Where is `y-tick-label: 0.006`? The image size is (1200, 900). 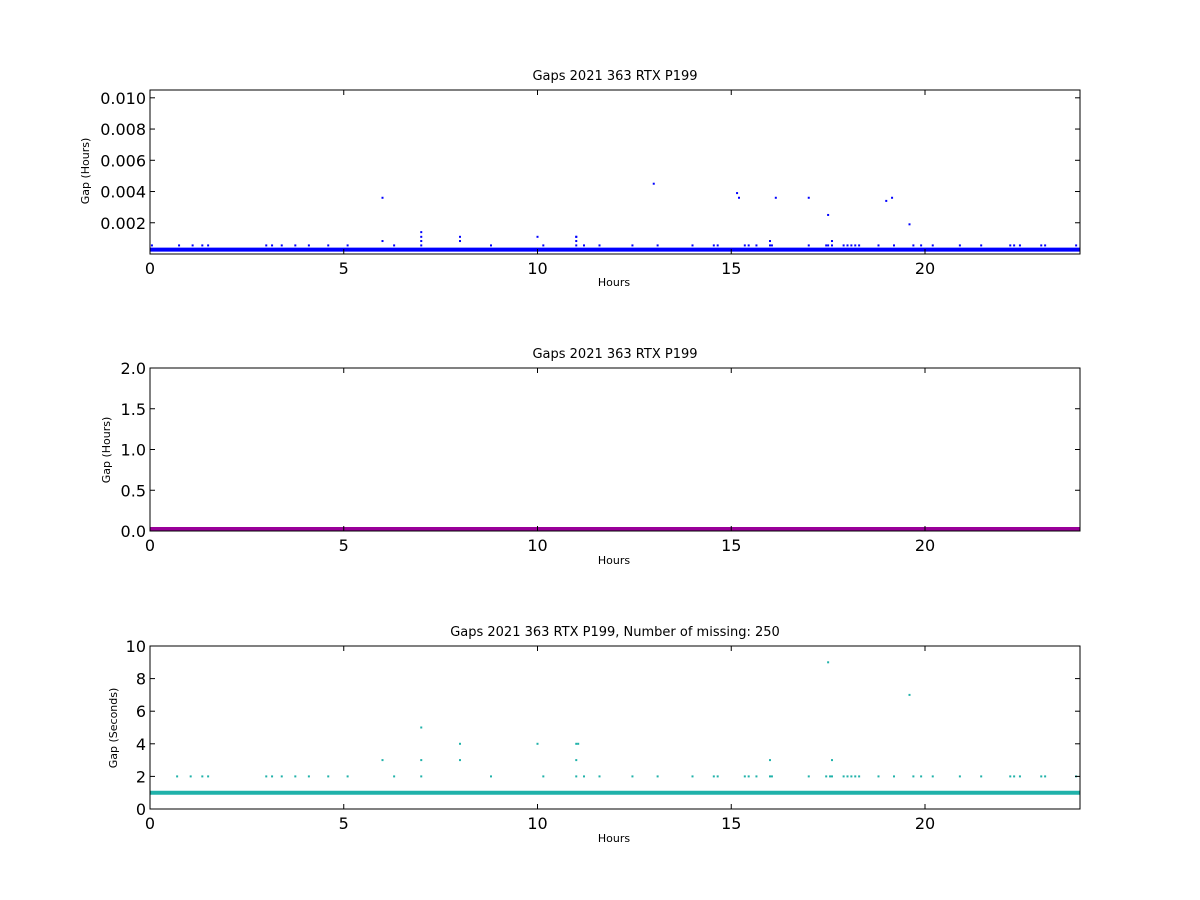 y-tick-label: 0.006 is located at coordinates (123, 160).